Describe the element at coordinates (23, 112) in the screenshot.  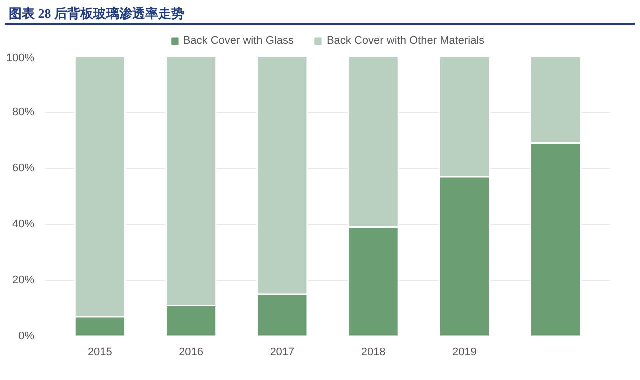
I see `y-tick-label: 80%` at that location.